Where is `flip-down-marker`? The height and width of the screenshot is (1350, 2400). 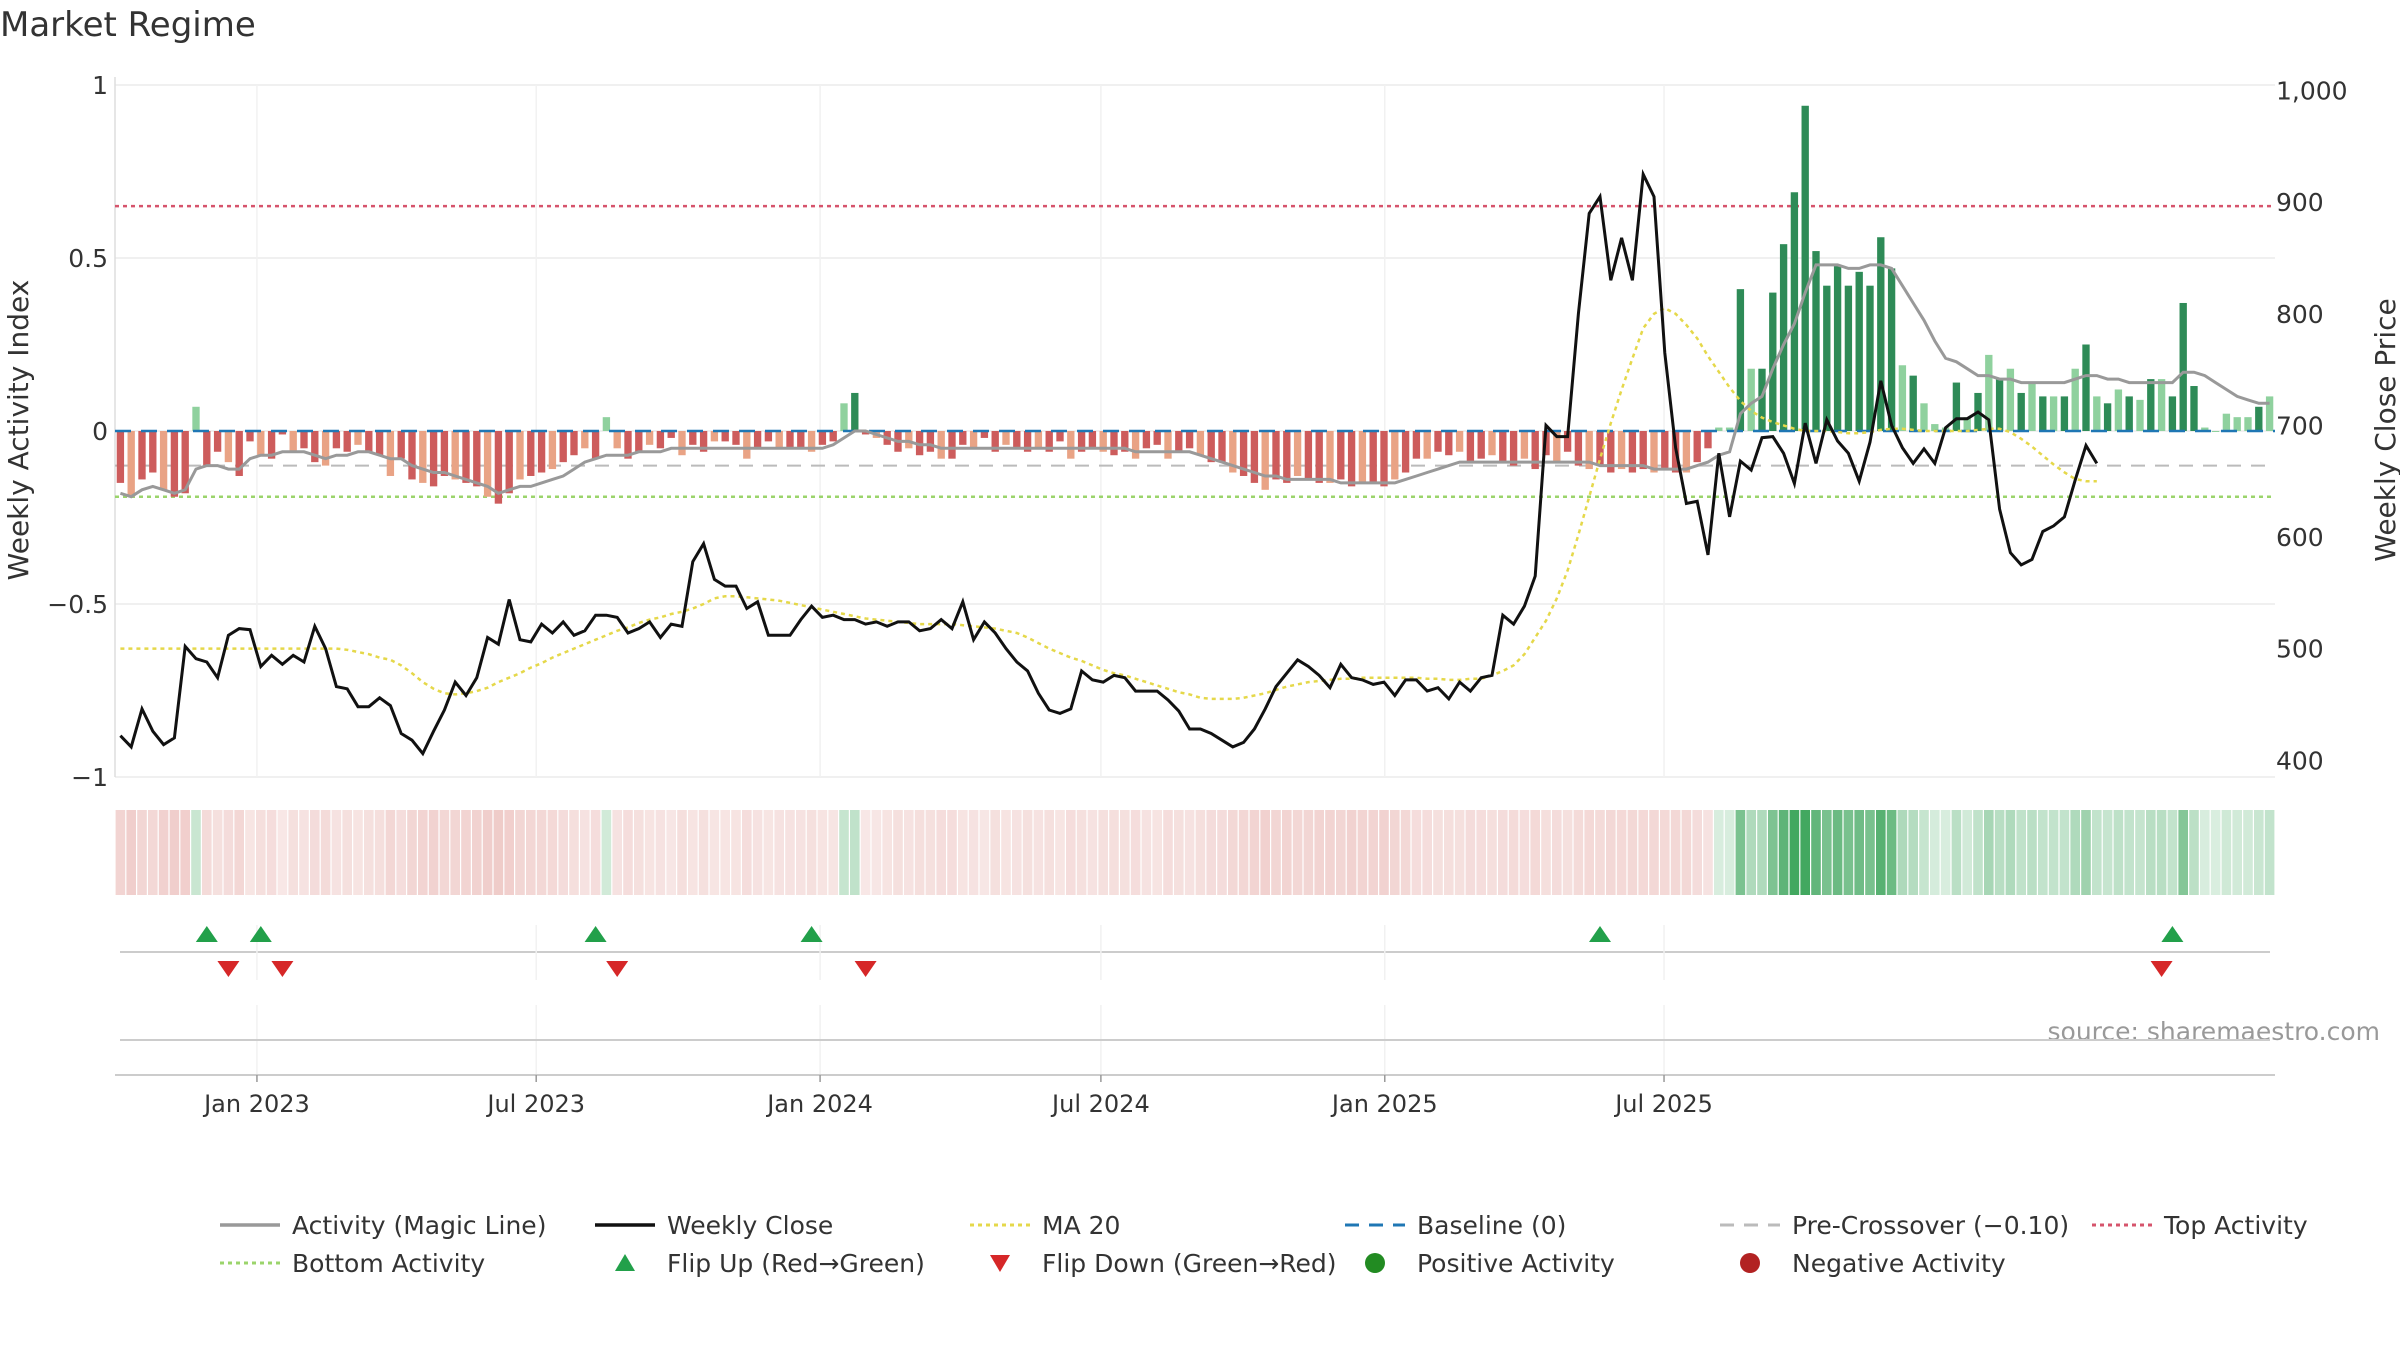
flip-down-marker is located at coordinates (282, 969).